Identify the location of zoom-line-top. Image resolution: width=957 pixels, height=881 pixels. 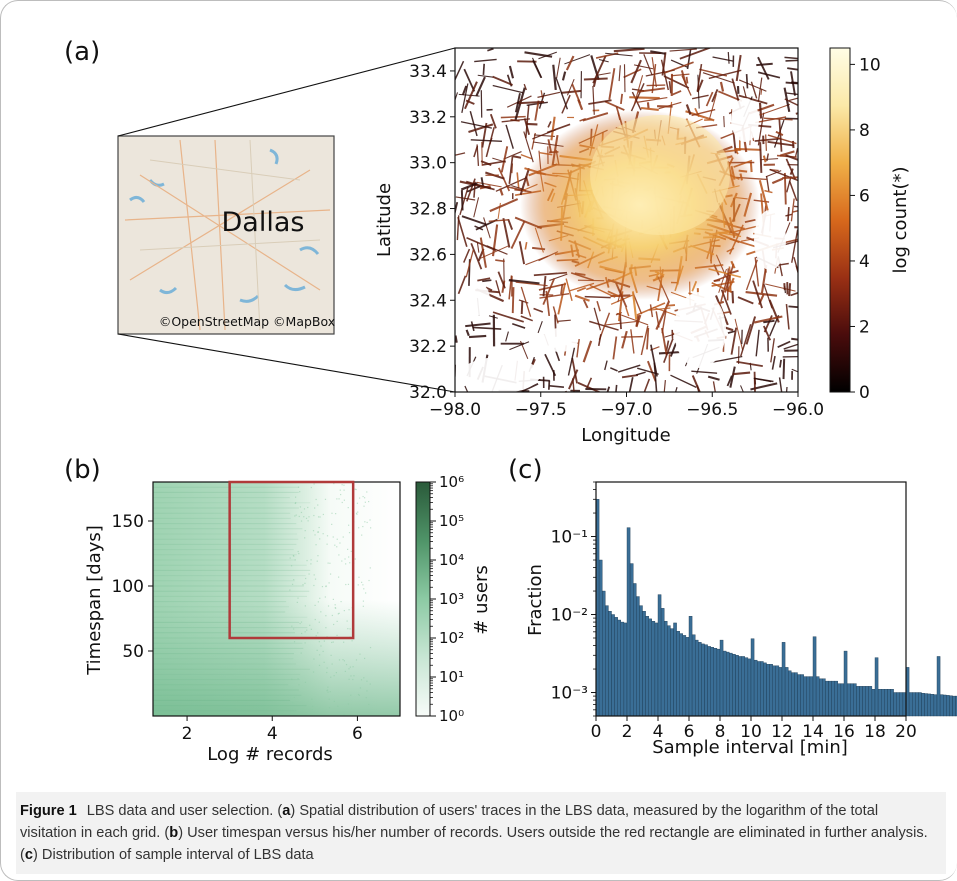
(286, 92).